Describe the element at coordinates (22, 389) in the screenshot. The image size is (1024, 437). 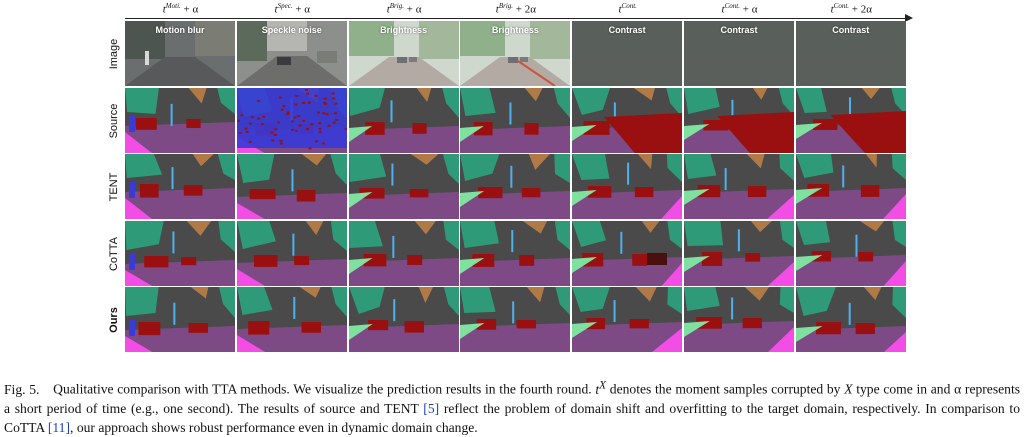
I see `caption-label: Fig. 5.` at that location.